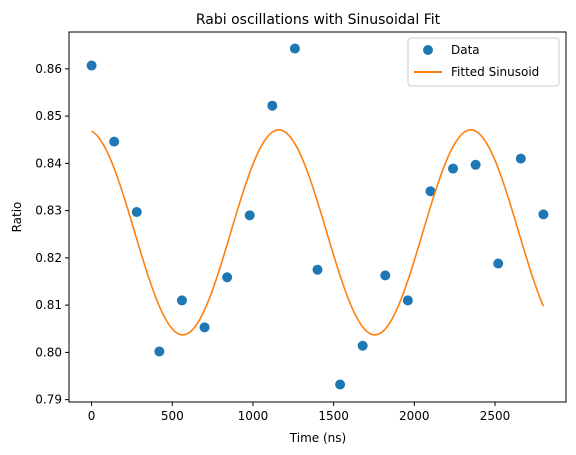 Image resolution: width=576 pixels, height=455 pixels. I want to click on y-tick-label: 0.83, so click(48, 211).